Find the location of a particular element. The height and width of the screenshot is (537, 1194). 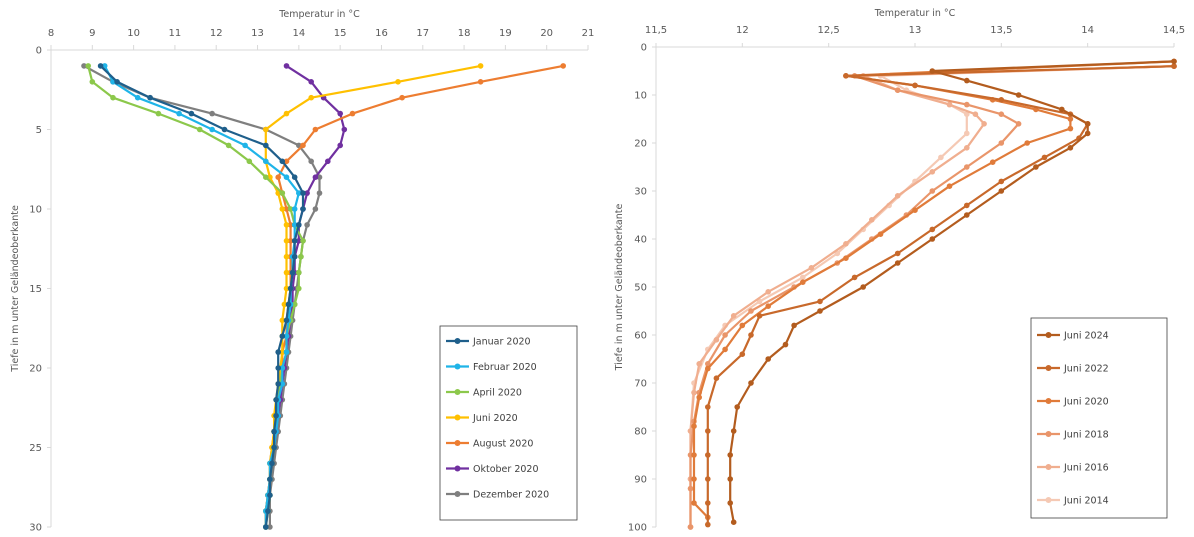

legend-label: Februar 2020 is located at coordinates (505, 367).